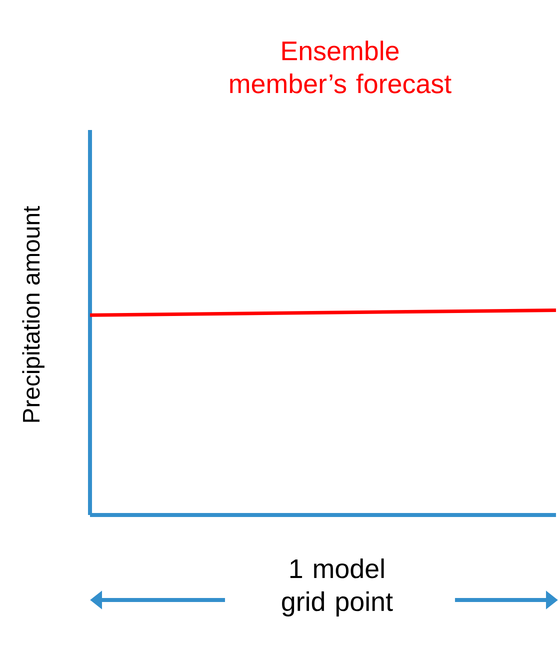  Describe the element at coordinates (33, 314) in the screenshot. I see `y-axis-title: Precipitation amount` at that location.